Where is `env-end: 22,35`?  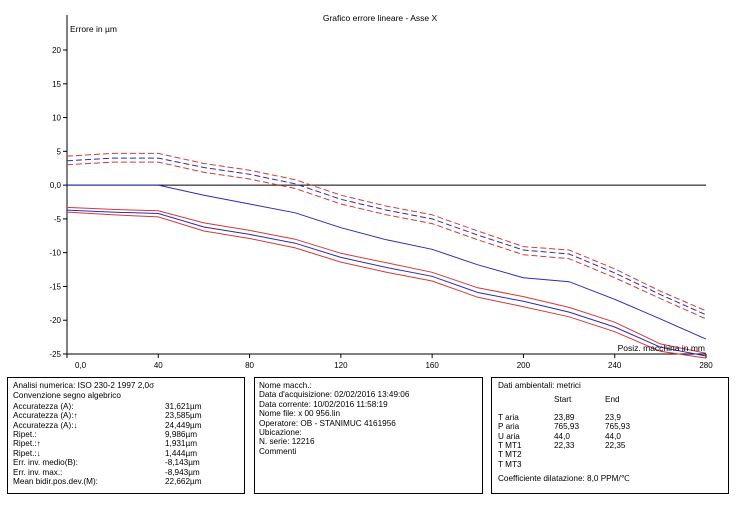 env-end: 22,35 is located at coordinates (615, 446).